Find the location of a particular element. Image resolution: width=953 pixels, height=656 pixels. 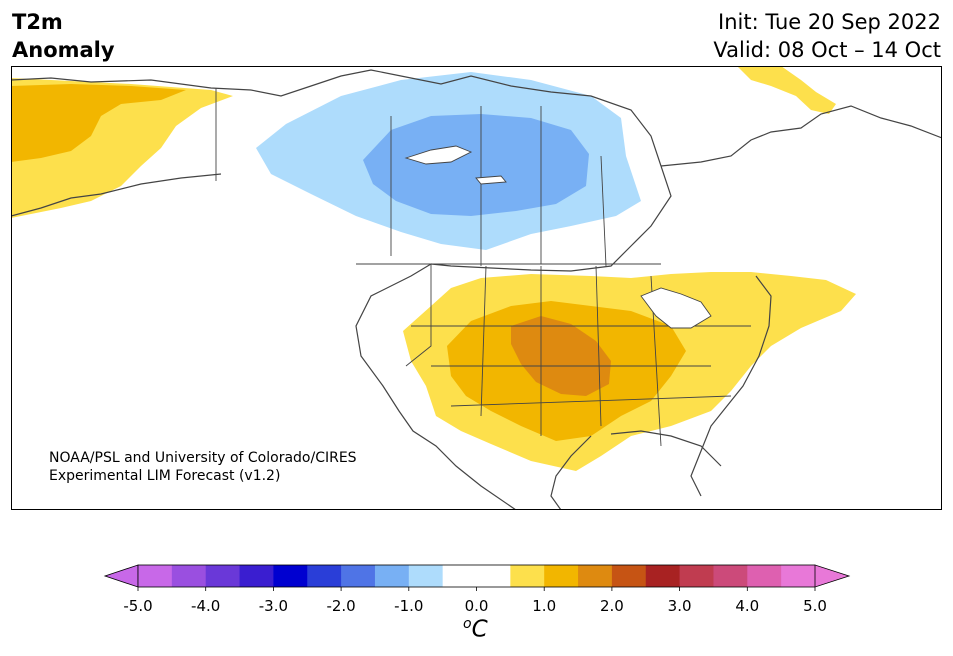

unit-label: oC is located at coordinates (475, 629).